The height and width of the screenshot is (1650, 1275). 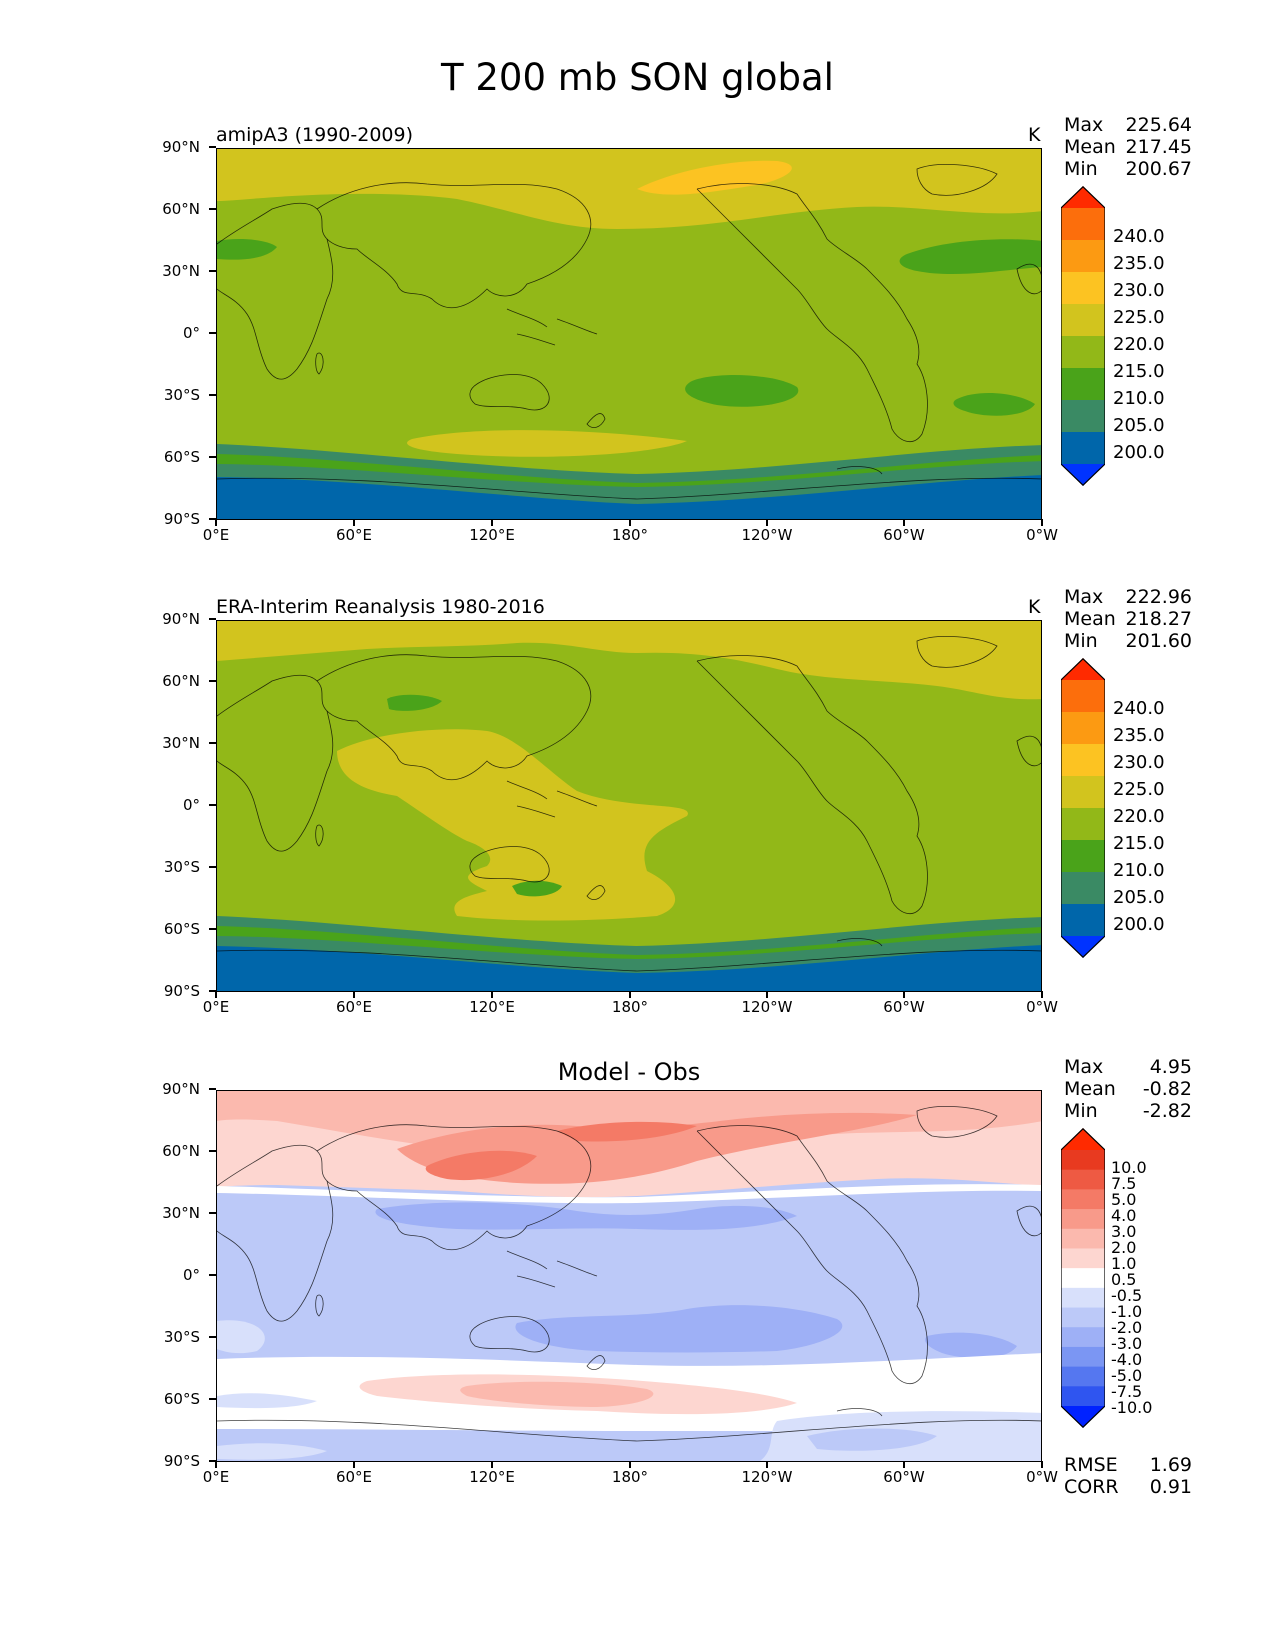 What do you see at coordinates (637, 77) in the screenshot?
I see `figure-title: T 200 mb SON global` at bounding box center [637, 77].